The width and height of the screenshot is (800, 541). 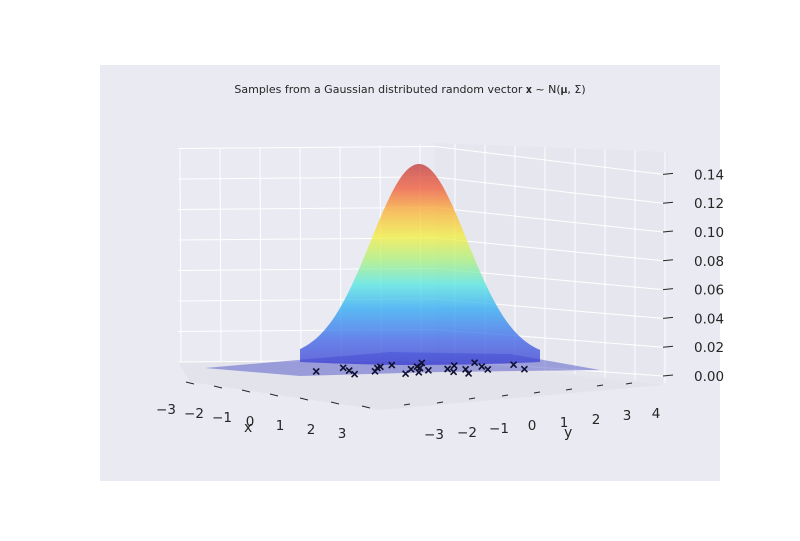 What do you see at coordinates (194, 414) in the screenshot?
I see `x-tick-label: −2` at bounding box center [194, 414].